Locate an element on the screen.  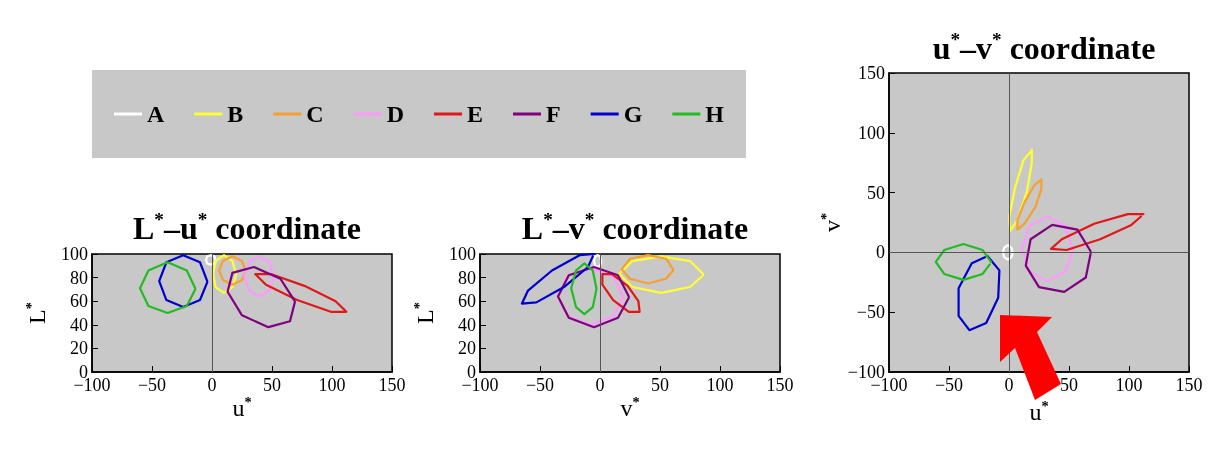
legend-label: G is located at coordinates (633, 114).